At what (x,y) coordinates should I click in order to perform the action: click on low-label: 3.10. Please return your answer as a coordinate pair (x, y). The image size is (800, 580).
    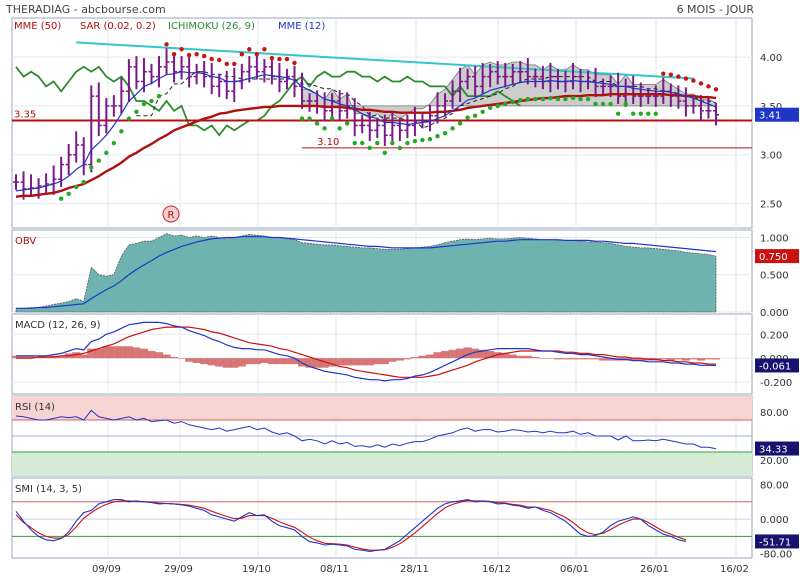
    Looking at the image, I should click on (328, 142).